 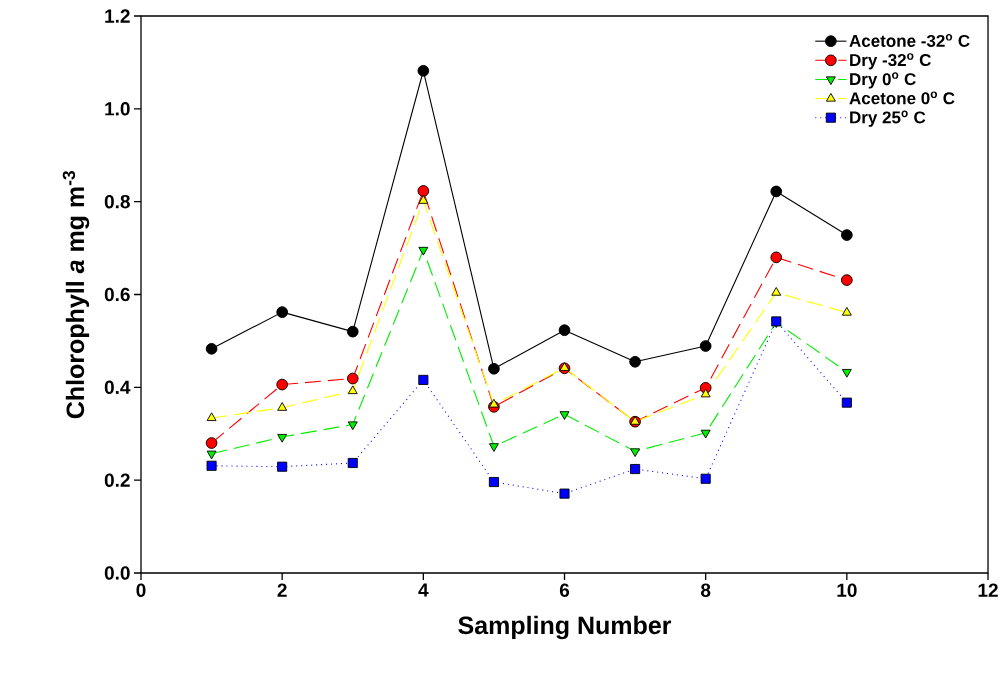 What do you see at coordinates (902, 98) in the screenshot?
I see `legend-label: Acetone 0$^{o}$ C` at bounding box center [902, 98].